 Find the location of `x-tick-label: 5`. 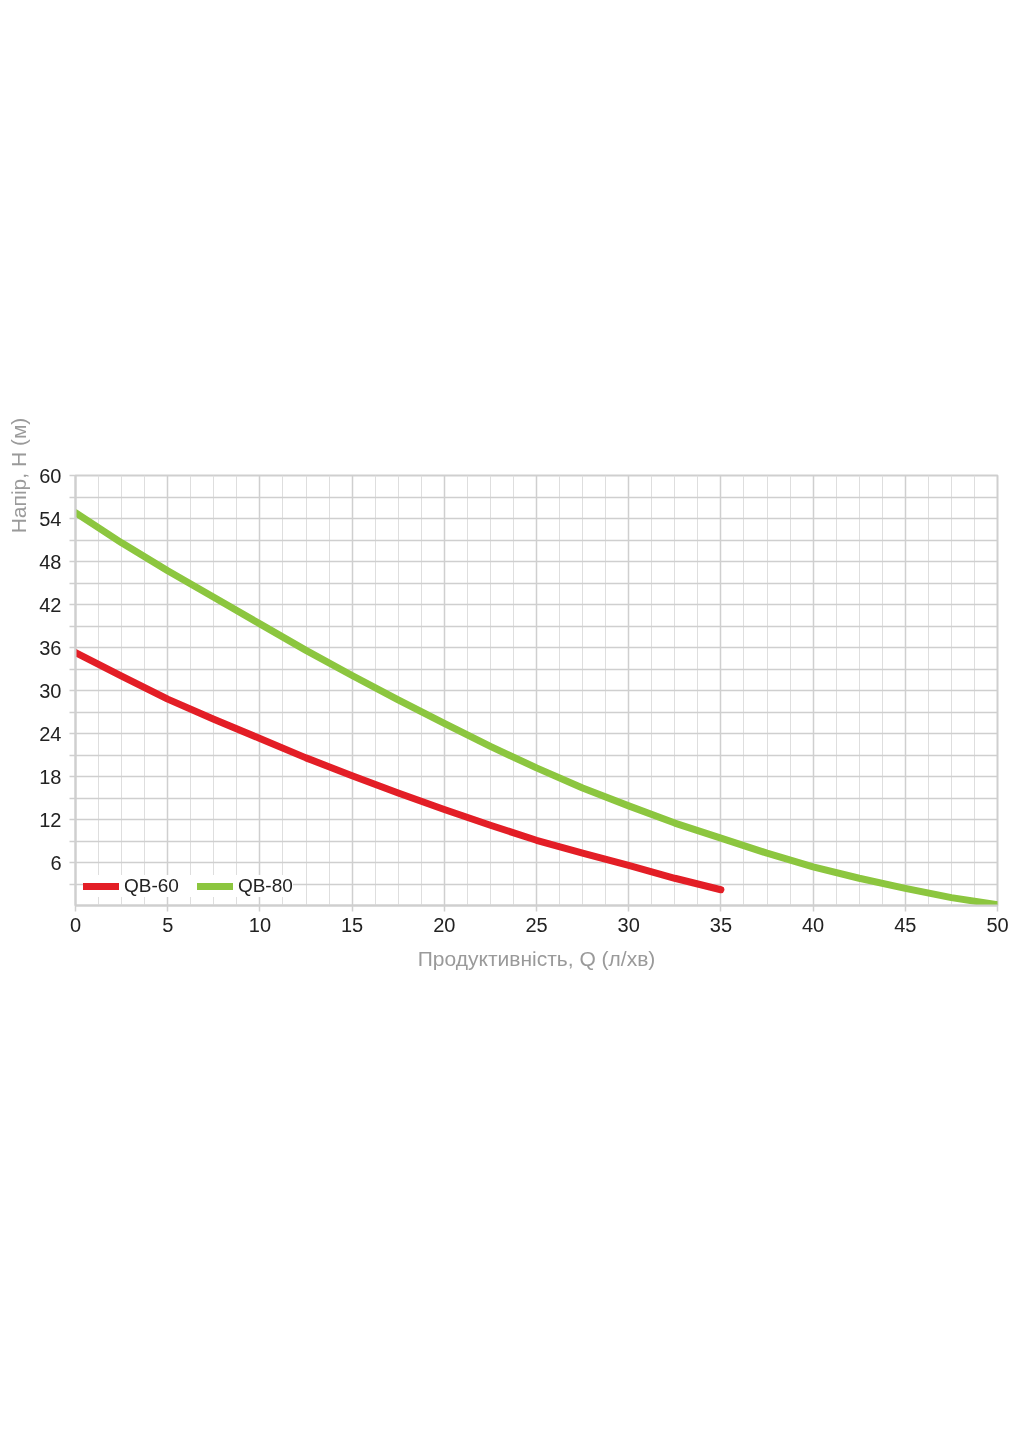

x-tick-label: 5 is located at coordinates (168, 924).